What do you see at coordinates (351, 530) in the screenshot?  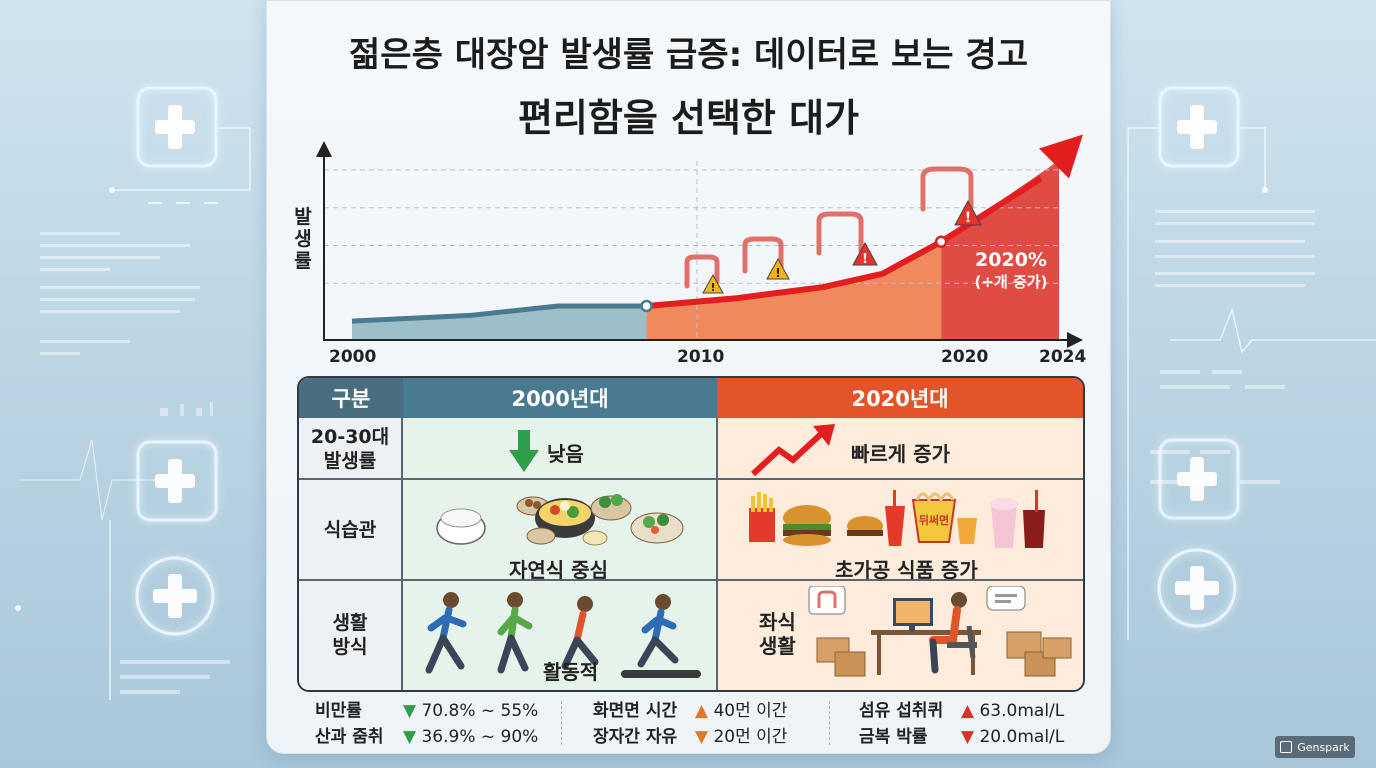 I see `row-label-diet: 식습관` at bounding box center [351, 530].